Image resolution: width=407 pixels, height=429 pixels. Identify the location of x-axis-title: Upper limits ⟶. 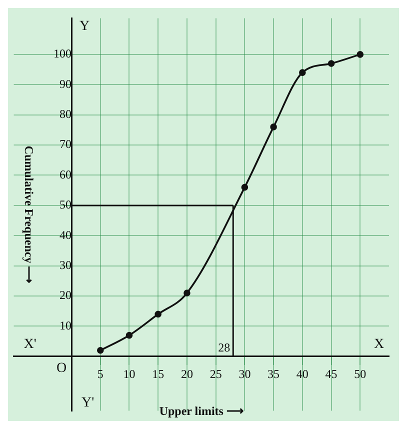
(201, 411).